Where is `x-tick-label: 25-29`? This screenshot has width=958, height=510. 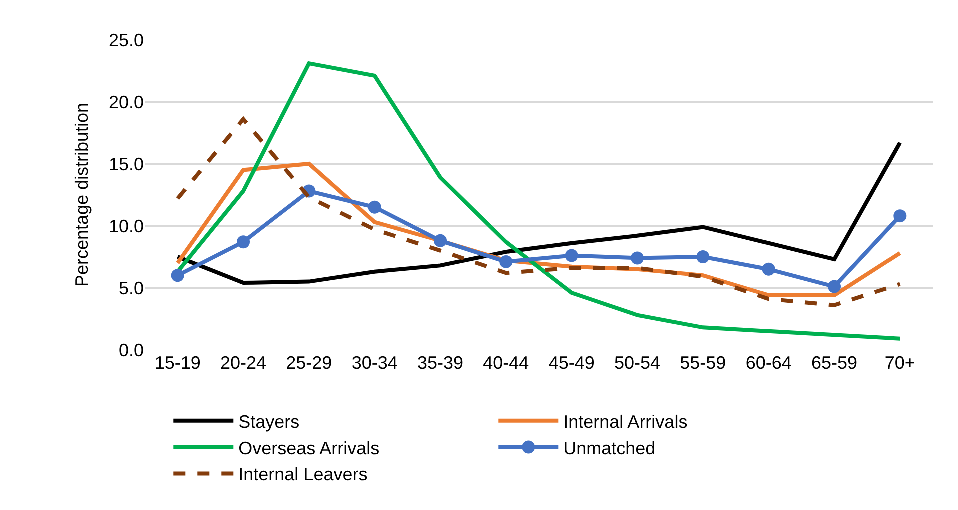 x-tick-label: 25-29 is located at coordinates (309, 363).